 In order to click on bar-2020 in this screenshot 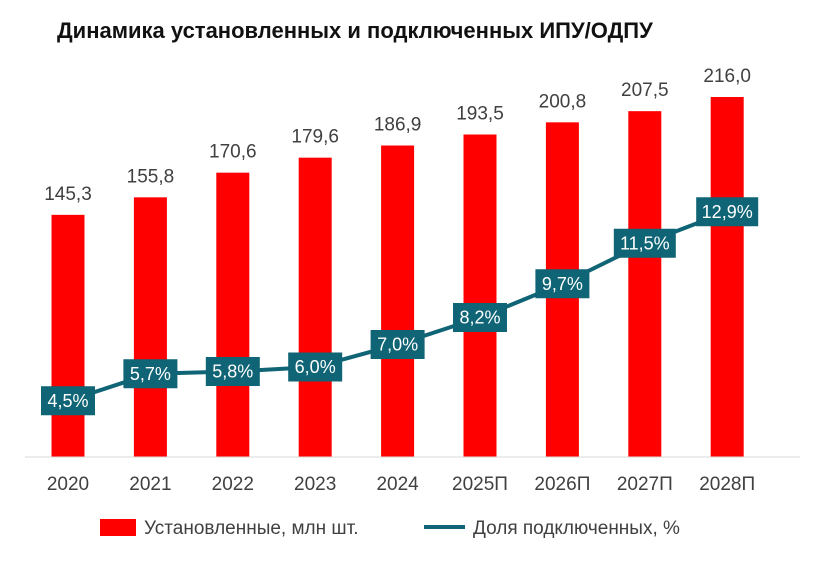, I will do `click(68, 335)`.